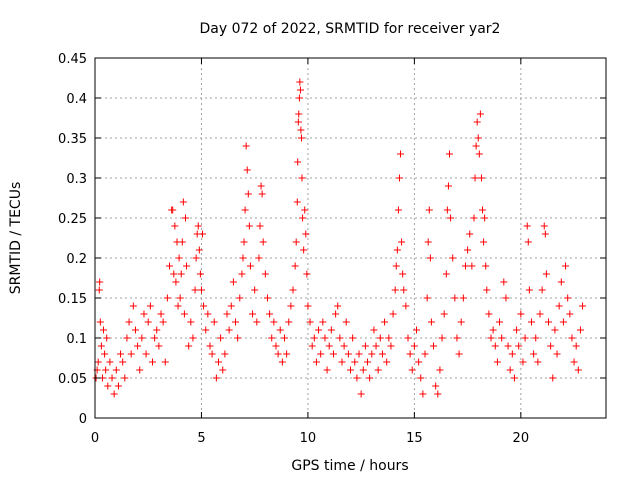 The image size is (640, 480). I want to click on y-tick-label: 0.1, so click(76, 339).